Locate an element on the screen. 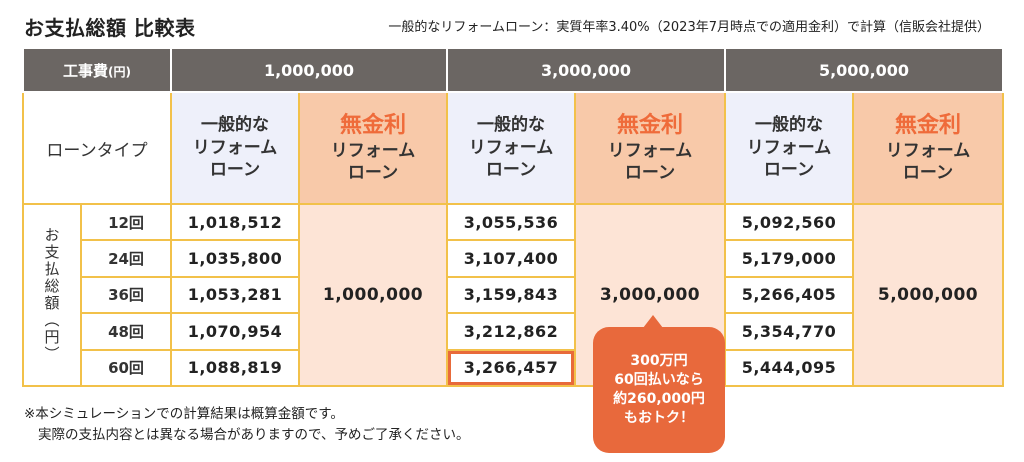 The width and height of the screenshot is (1024, 462). general-total-3m: 3,212,862 is located at coordinates (511, 331).